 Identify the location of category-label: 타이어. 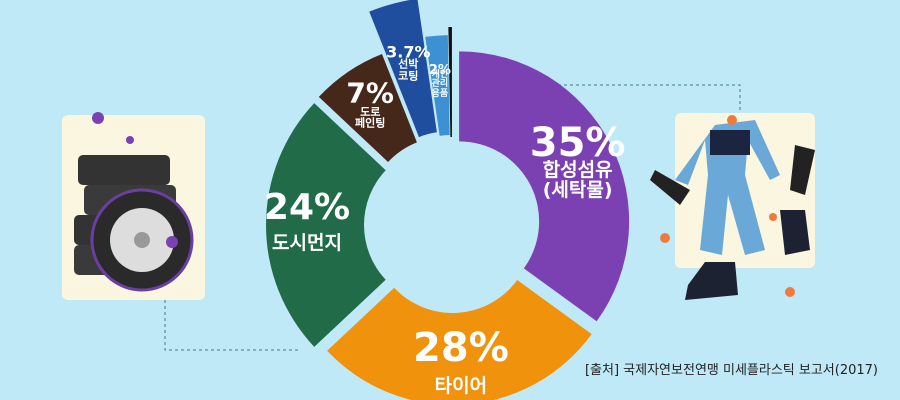
(461, 385).